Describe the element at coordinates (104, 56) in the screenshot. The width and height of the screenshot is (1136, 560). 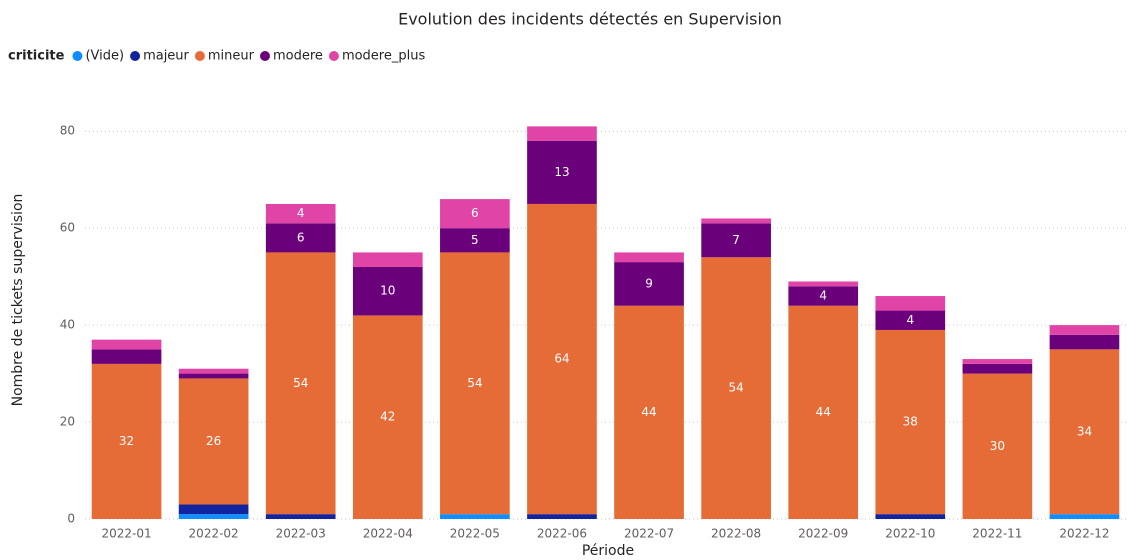
I see `legend-label: (Vide)` at that location.